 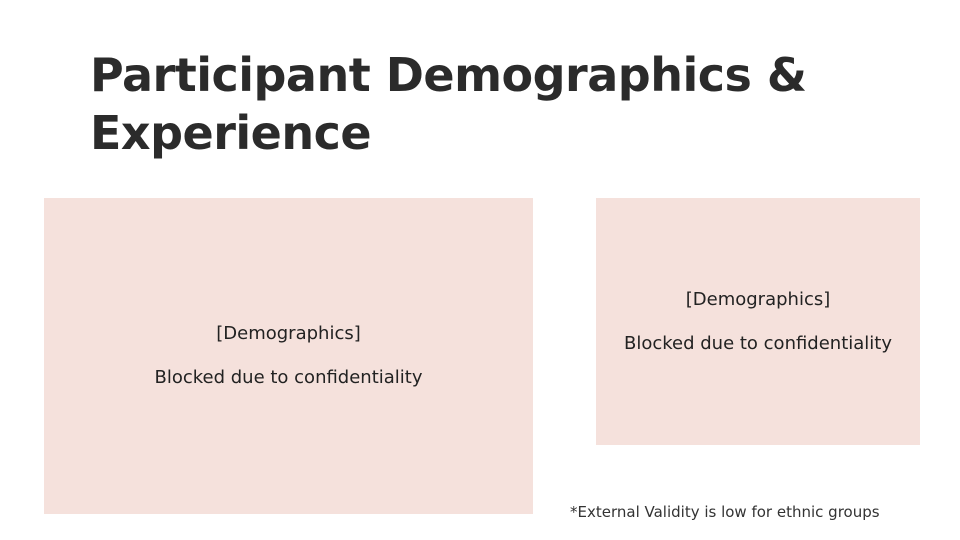 What do you see at coordinates (231, 133) in the screenshot?
I see `slide-title-line-2: Experience` at bounding box center [231, 133].